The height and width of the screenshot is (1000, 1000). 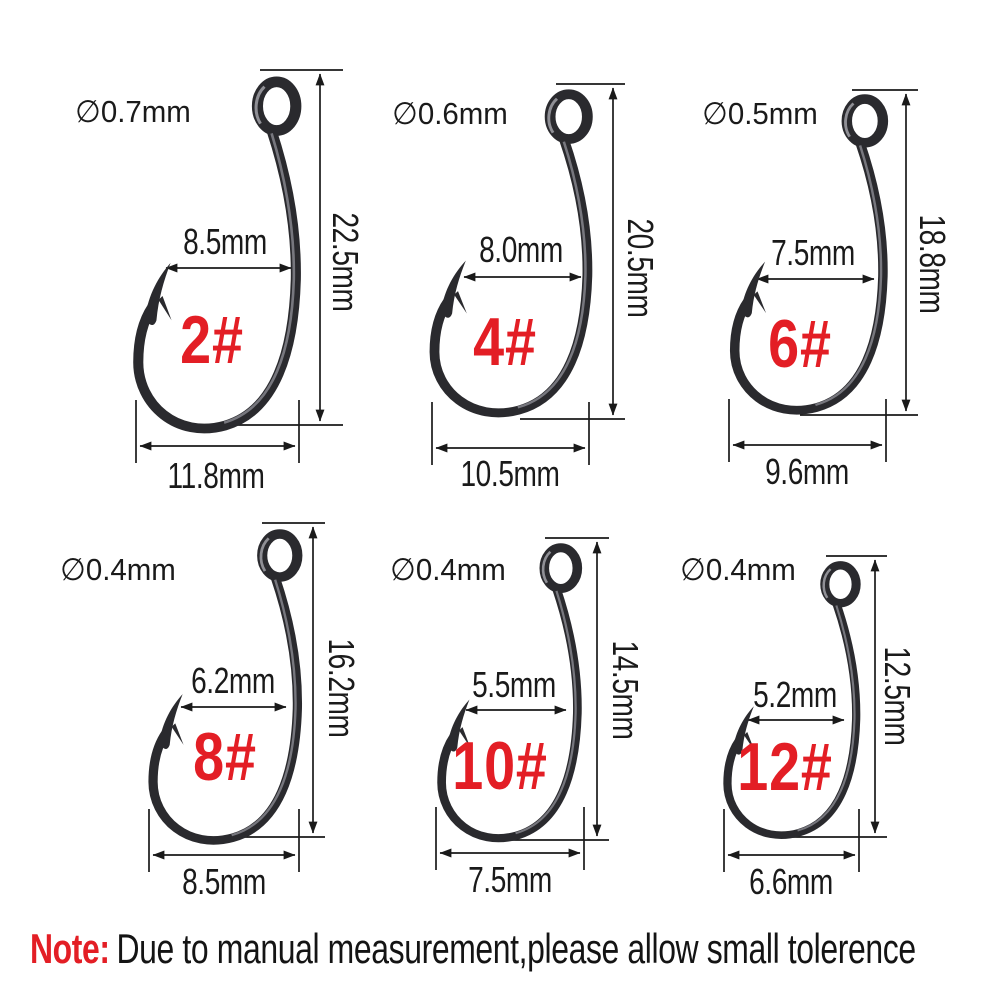 I want to click on note-prefix: Note:, so click(x=70, y=948).